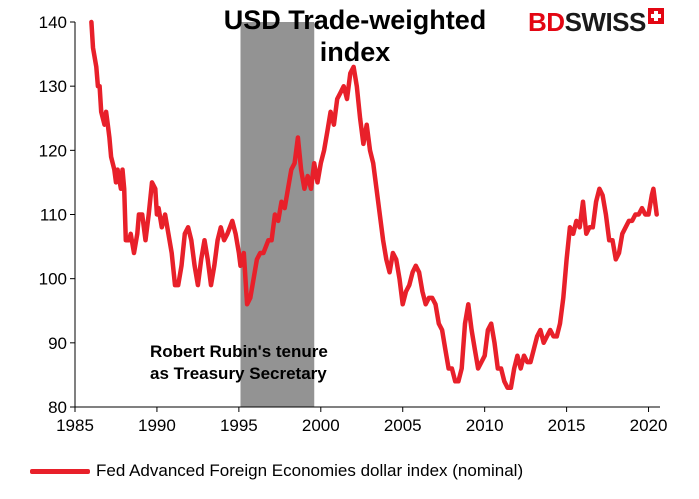  I want to click on y-axis: 80 90 100 110 120 130 140, so click(57, 215).